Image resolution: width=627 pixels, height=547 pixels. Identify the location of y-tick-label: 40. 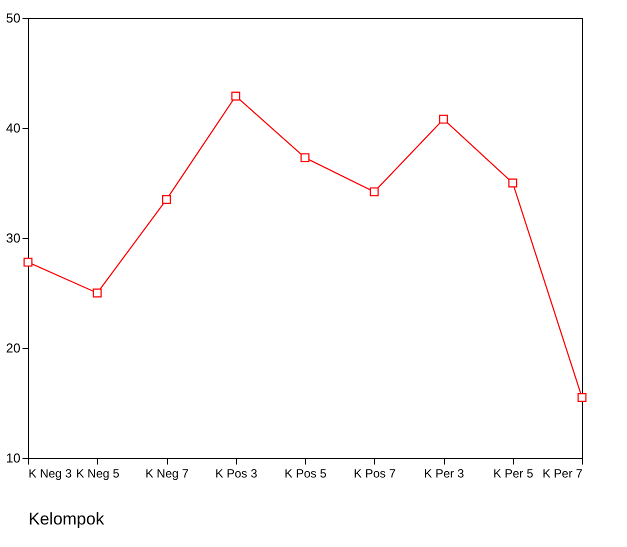
(13, 128).